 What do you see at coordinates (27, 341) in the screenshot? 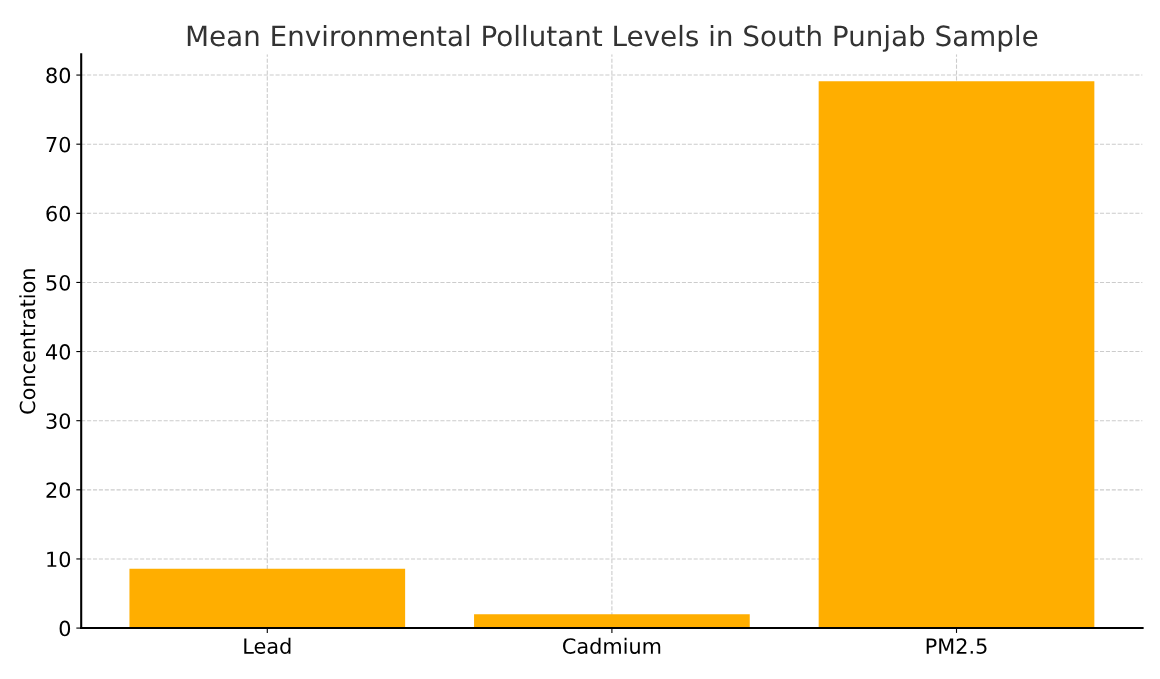
I see `y-axis-title: Concentration` at bounding box center [27, 341].